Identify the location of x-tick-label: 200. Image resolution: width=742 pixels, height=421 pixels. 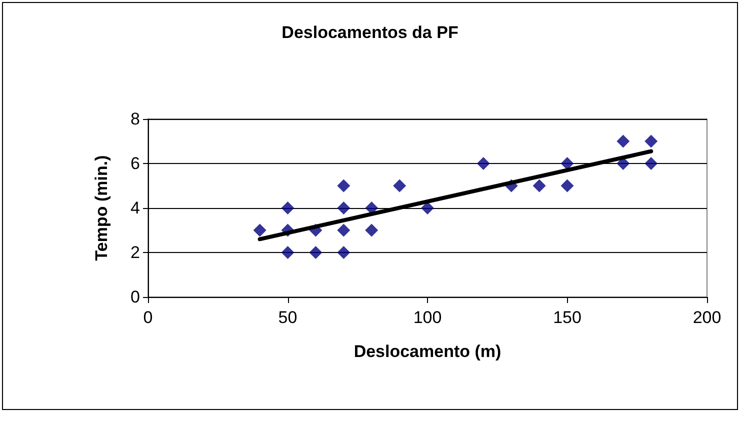
(707, 317).